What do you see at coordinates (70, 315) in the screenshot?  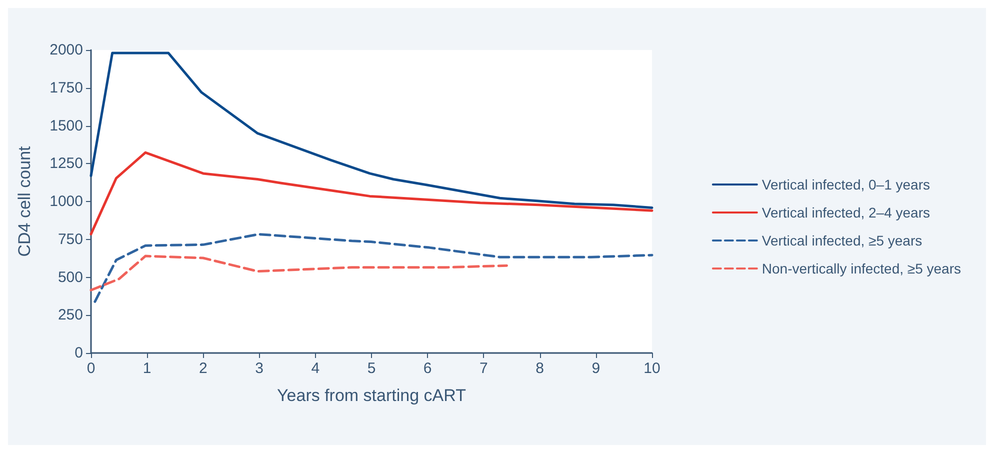 I see `y-tick-label: 250` at bounding box center [70, 315].